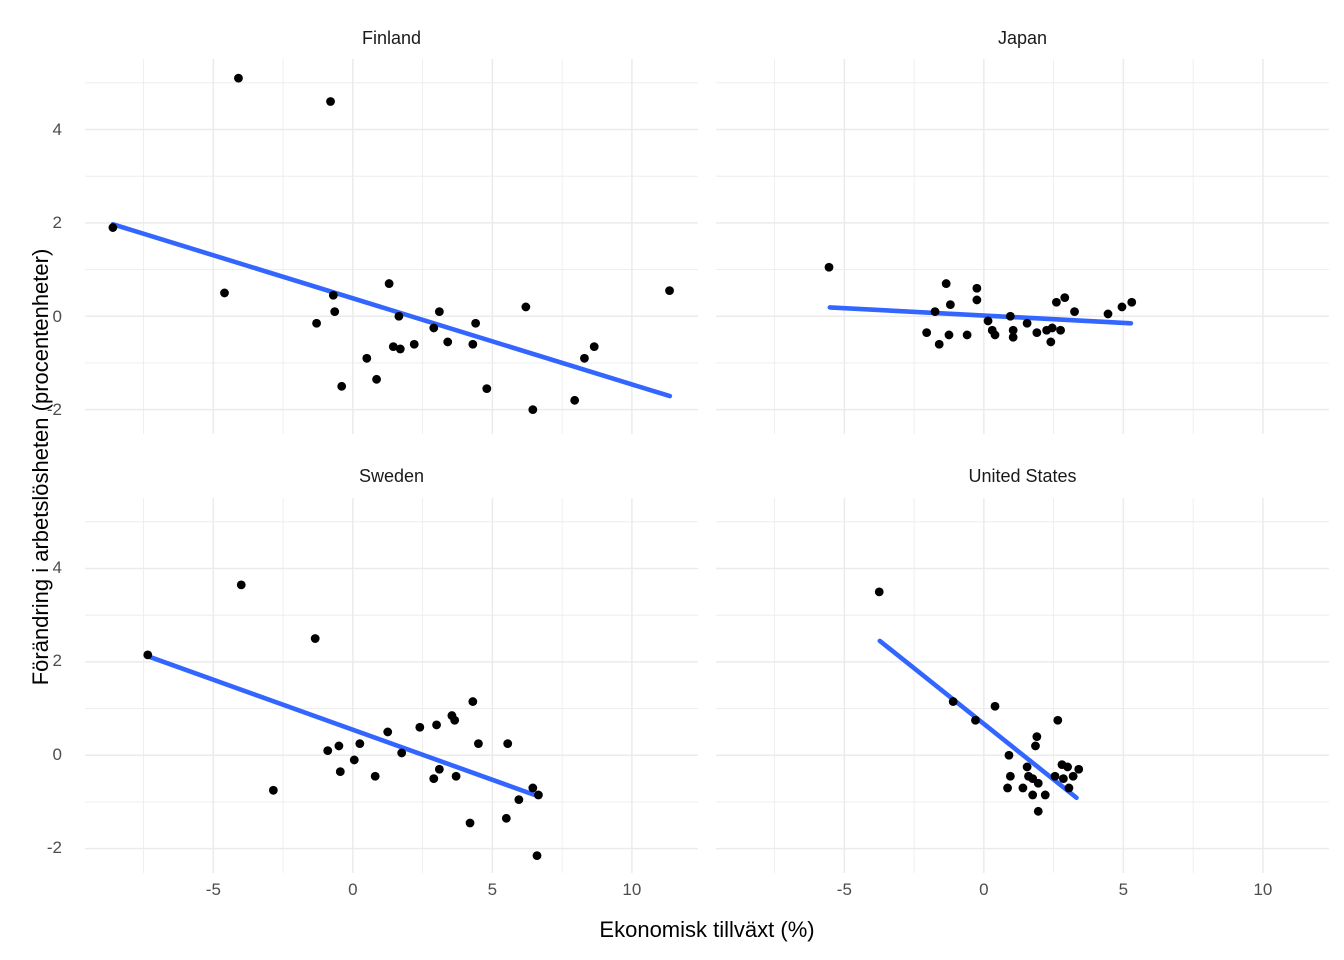 The width and height of the screenshot is (1344, 960). Describe the element at coordinates (353, 889) in the screenshot. I see `x-tick-label: 0` at that location.